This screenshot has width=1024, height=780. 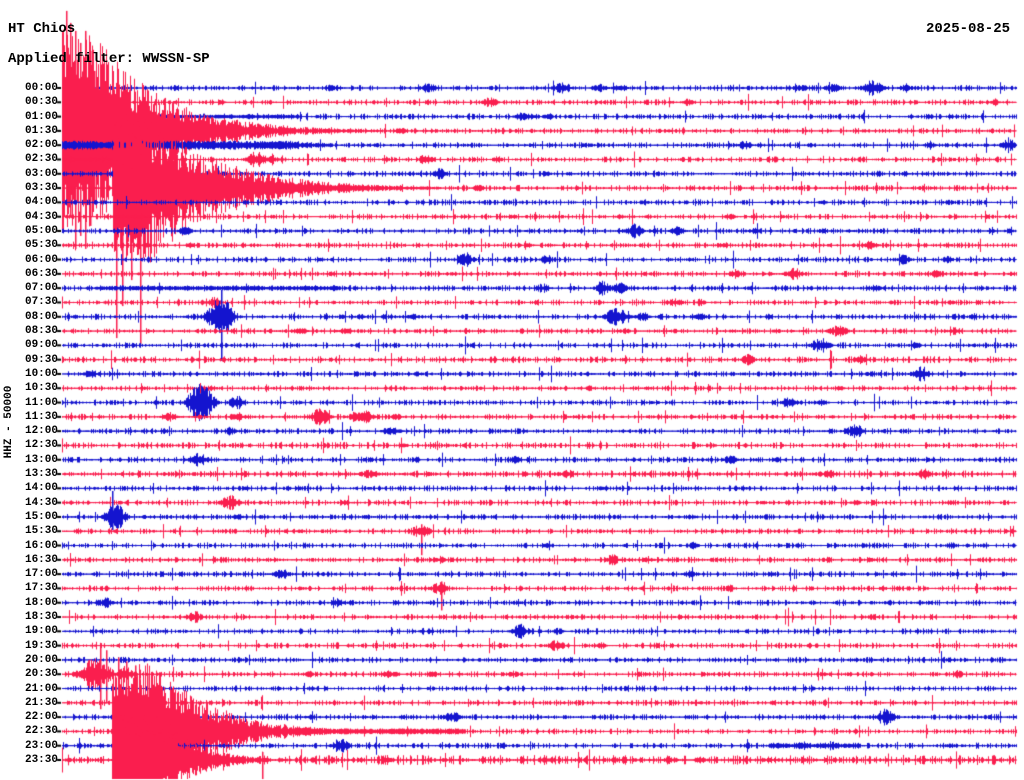 I want to click on time-label: 19:30, so click(x=41, y=645).